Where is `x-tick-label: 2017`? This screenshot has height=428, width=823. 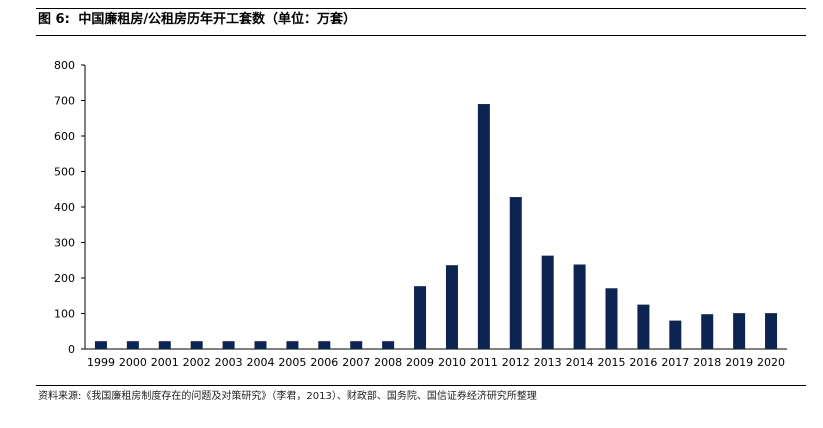 x-tick-label: 2017 is located at coordinates (675, 362).